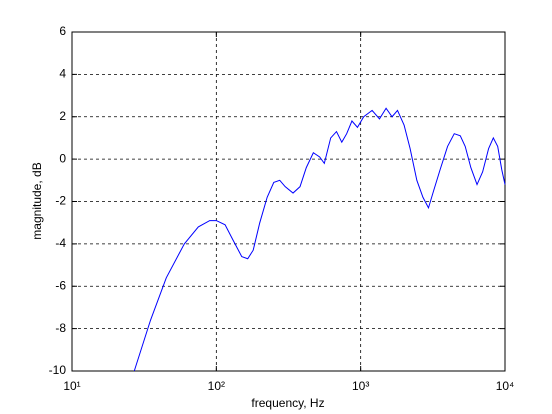 The width and height of the screenshot is (552, 414). I want to click on y-tick-label: 2, so click(62, 116).